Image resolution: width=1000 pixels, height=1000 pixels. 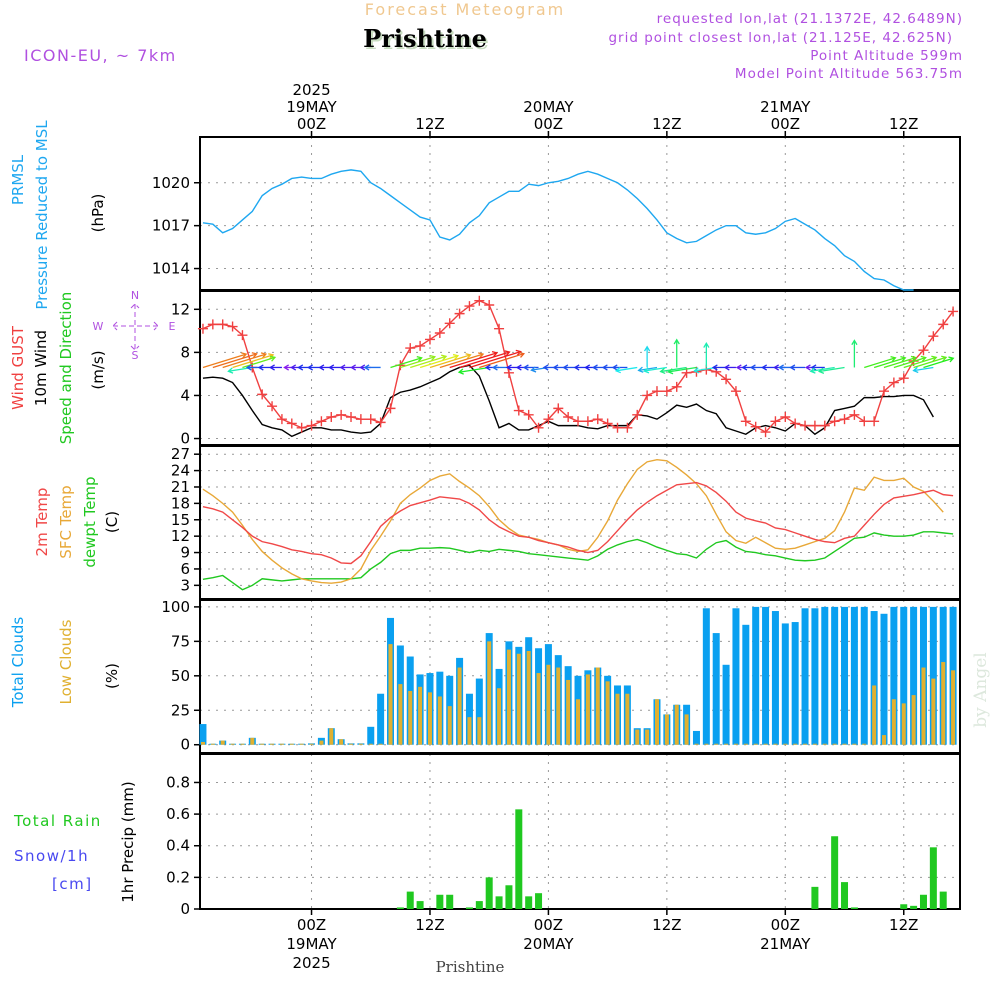 What do you see at coordinates (849, 74) in the screenshot?
I see `model-altitude: Model Point Altitude 563.75m` at bounding box center [849, 74].